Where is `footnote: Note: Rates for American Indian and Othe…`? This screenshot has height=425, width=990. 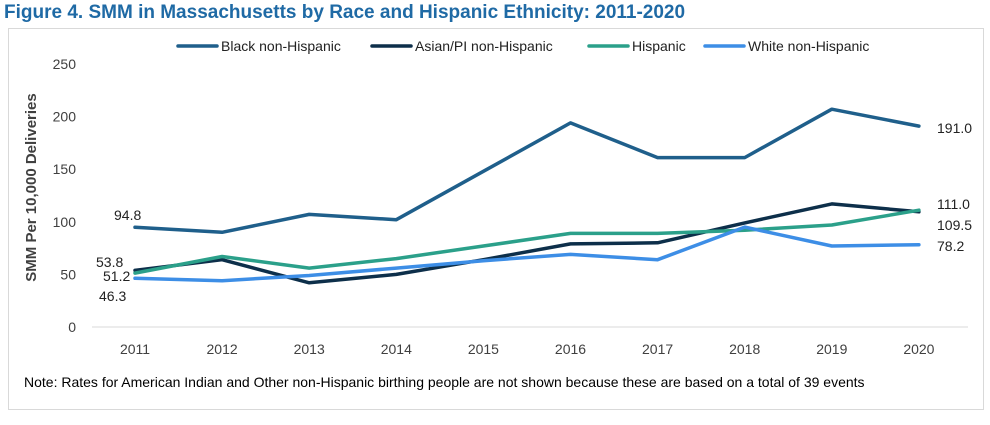 footnote: Note: Rates for American Indian and Othe… is located at coordinates (444, 382).